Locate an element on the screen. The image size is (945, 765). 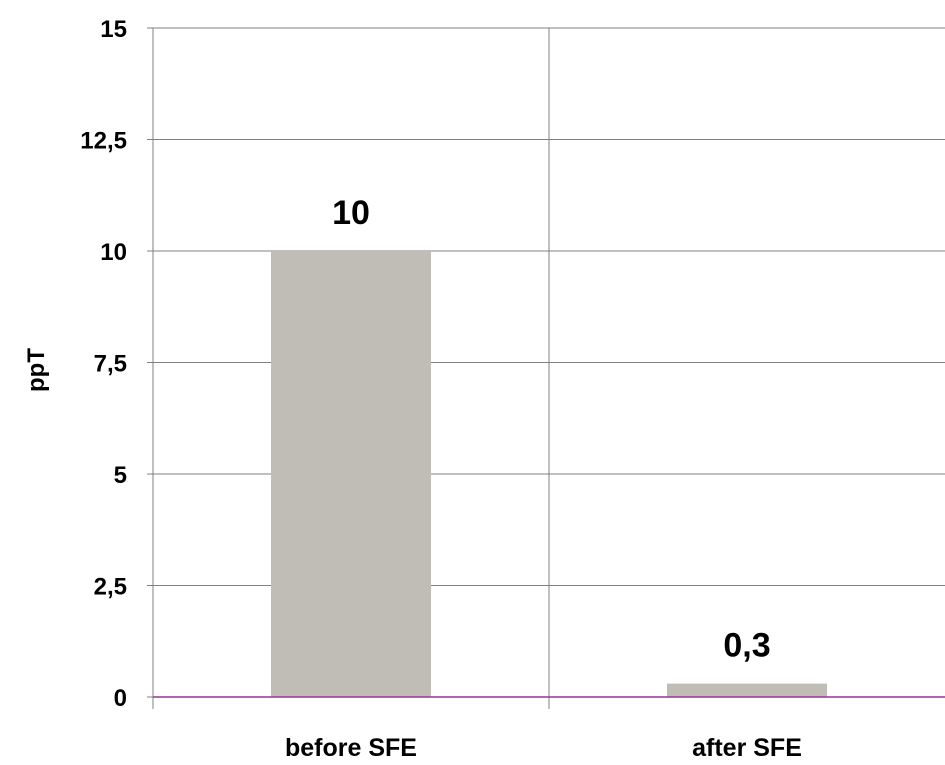
data-label: 0,3 is located at coordinates (746, 646).